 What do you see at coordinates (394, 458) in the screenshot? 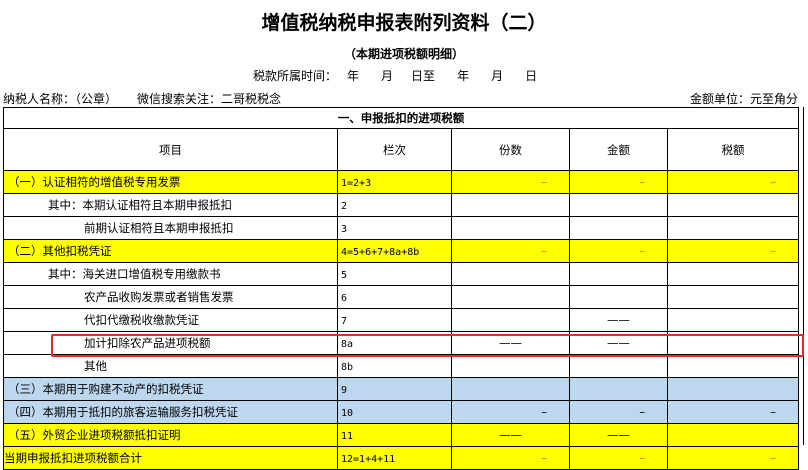
I see `row-code: 12=1+4+11` at bounding box center [394, 458].